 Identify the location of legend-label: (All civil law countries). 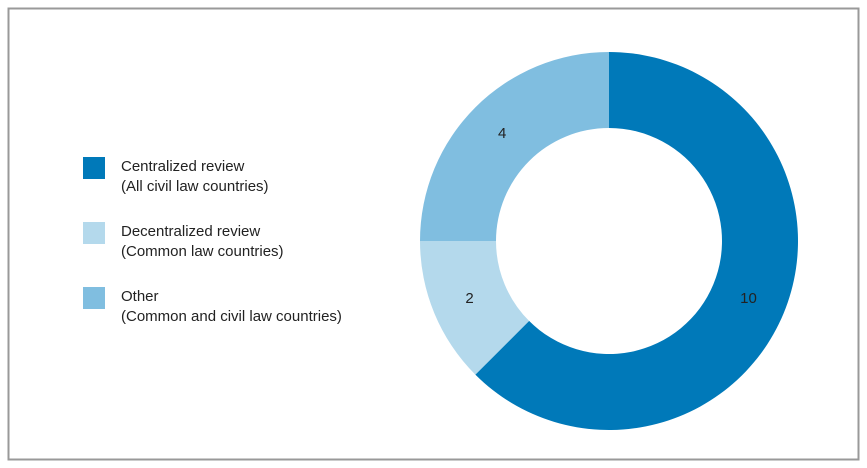
(195, 186).